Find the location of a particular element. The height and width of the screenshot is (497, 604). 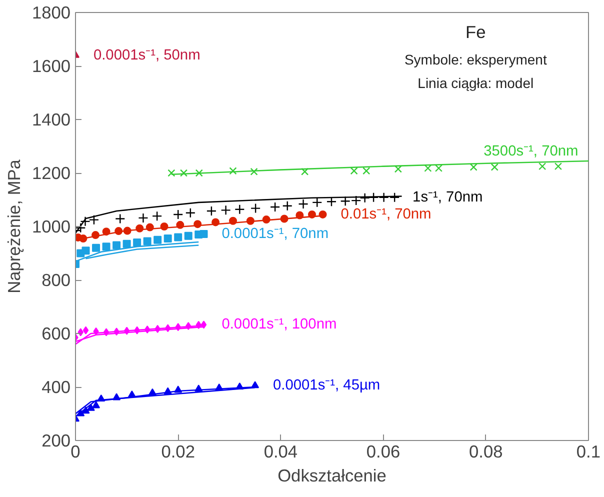

y-tick-label: 200 is located at coordinates (56, 440).